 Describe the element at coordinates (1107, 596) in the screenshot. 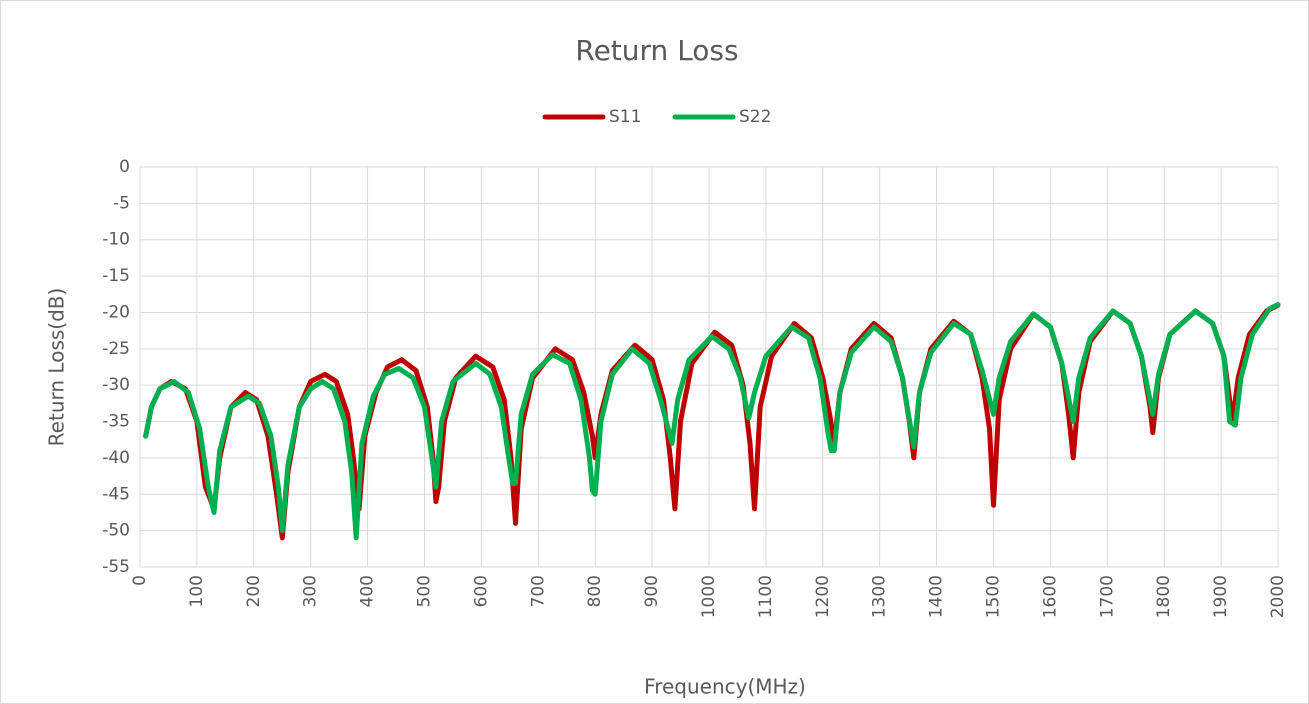

I see `x-tick-label: 1700` at that location.